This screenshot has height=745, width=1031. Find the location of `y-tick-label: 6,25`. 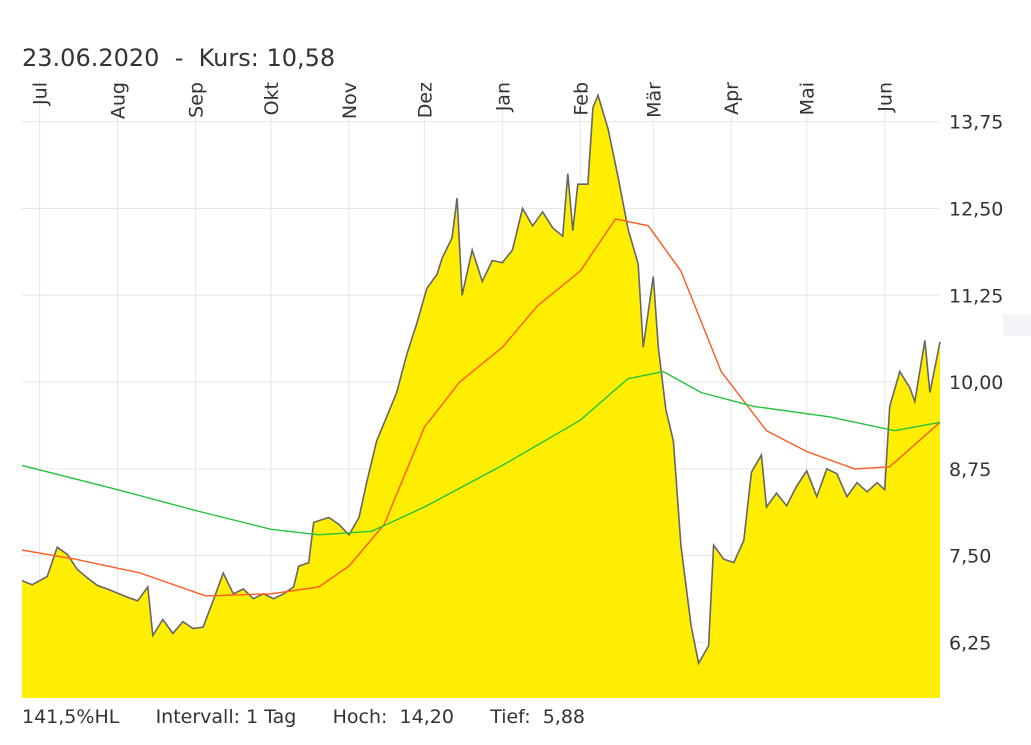

y-tick-label: 6,25 is located at coordinates (970, 643).